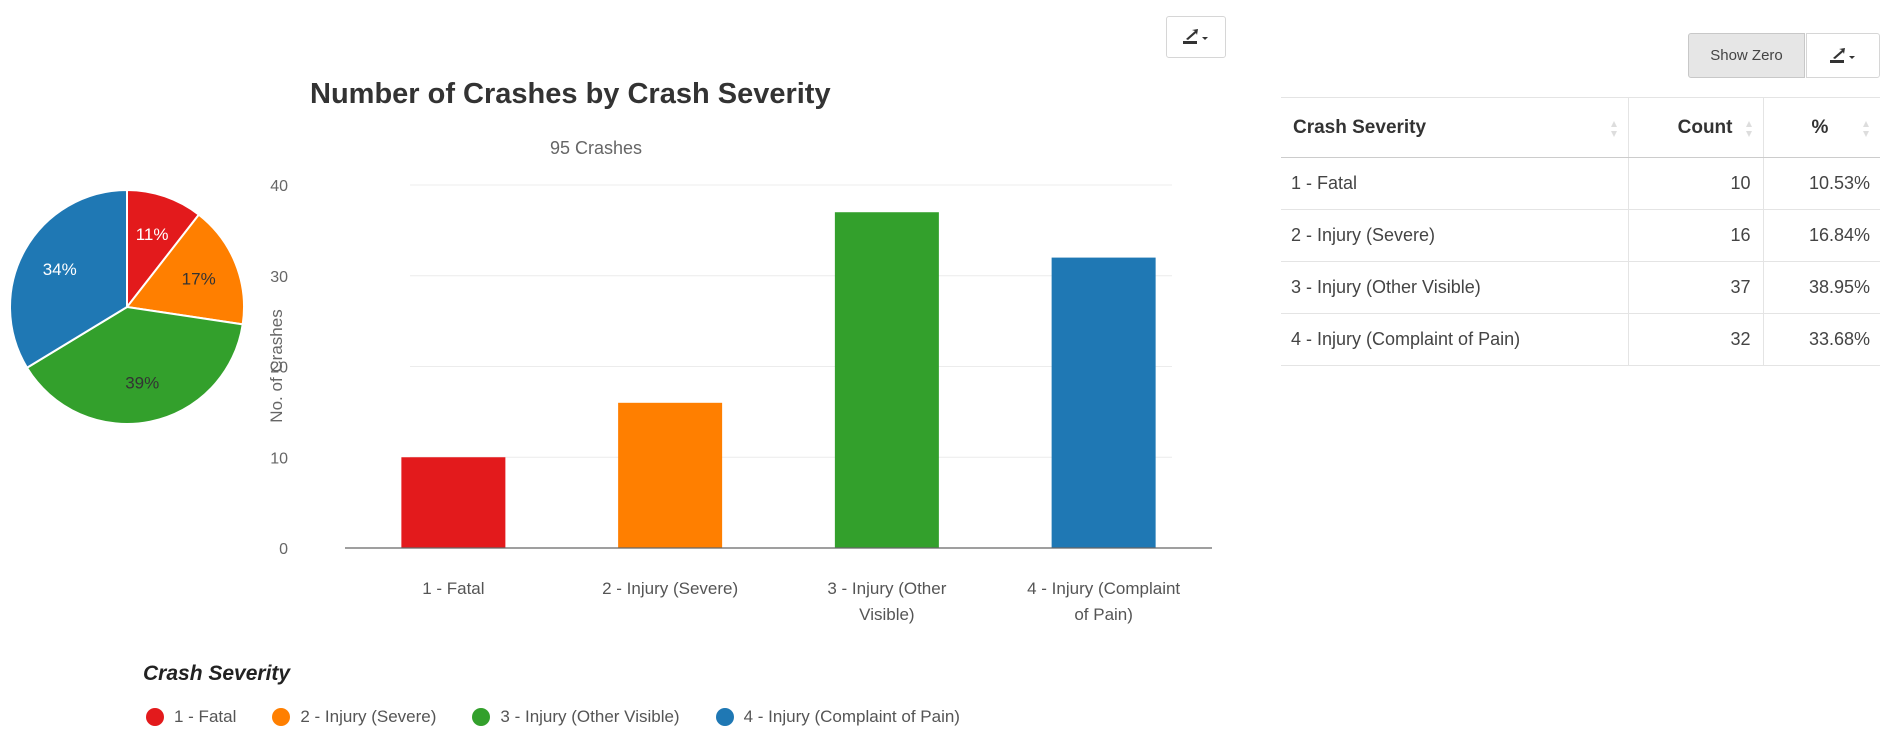 The width and height of the screenshot is (1890, 736). I want to click on cell-severity: 2 - Injury (Severe), so click(1455, 235).